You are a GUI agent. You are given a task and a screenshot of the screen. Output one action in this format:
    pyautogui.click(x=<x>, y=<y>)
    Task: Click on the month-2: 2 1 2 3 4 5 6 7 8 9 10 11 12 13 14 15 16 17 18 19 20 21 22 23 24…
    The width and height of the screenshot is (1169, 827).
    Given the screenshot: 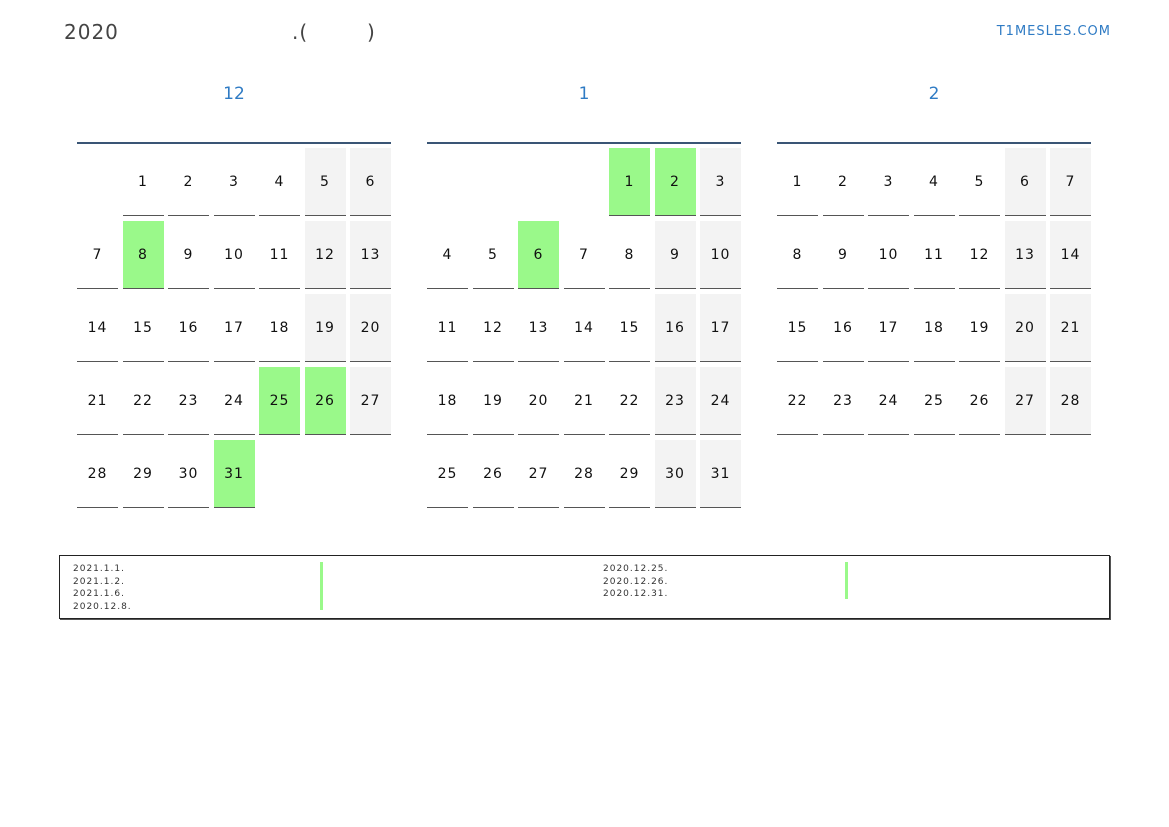 What is the action you would take?
    pyautogui.click(x=934, y=259)
    